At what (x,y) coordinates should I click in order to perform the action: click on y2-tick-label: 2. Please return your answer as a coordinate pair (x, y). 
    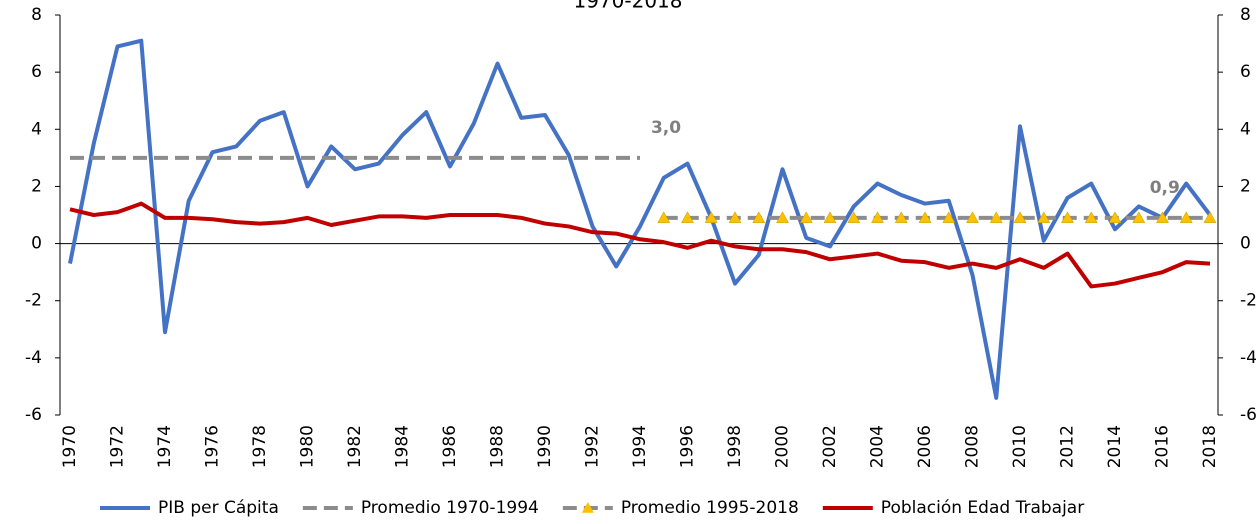
    Looking at the image, I should click on (1245, 186).